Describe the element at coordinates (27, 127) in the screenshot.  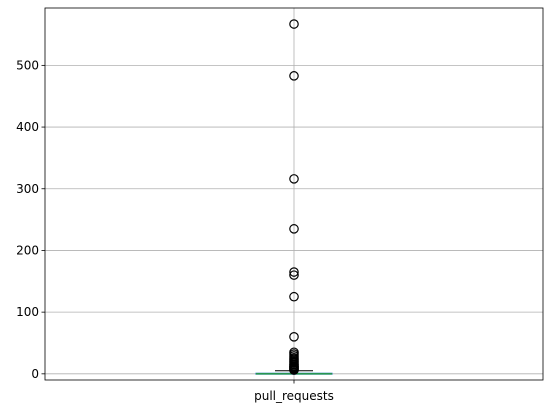
I see `y-tick-label: 400` at that location.